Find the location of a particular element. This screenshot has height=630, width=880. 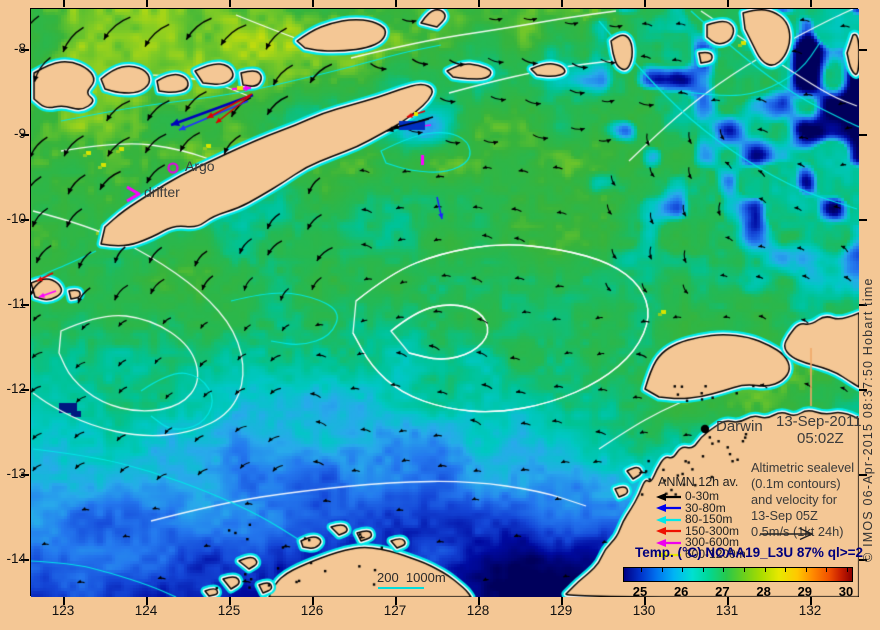

x-tick-label: 123 is located at coordinates (63, 610).